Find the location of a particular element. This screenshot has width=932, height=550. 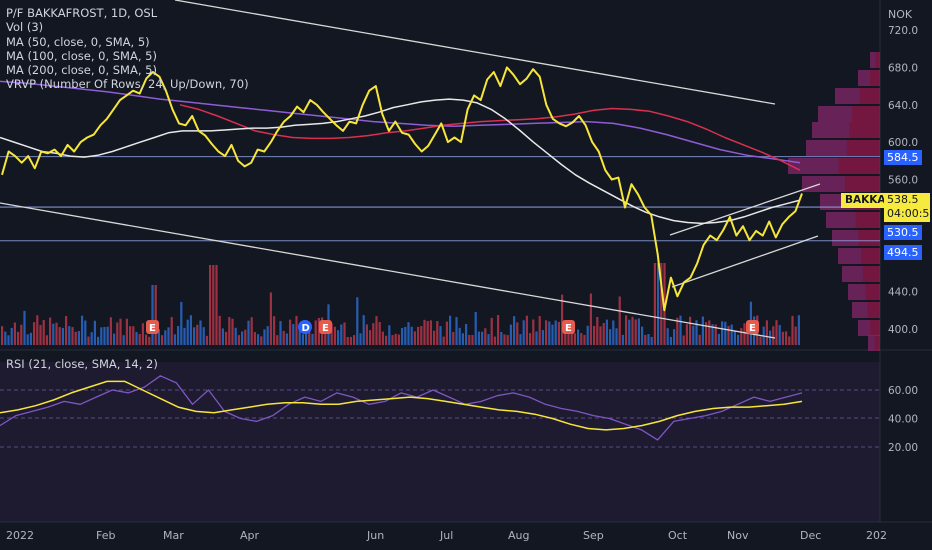

time-tick-label: Dec is located at coordinates (810, 535).